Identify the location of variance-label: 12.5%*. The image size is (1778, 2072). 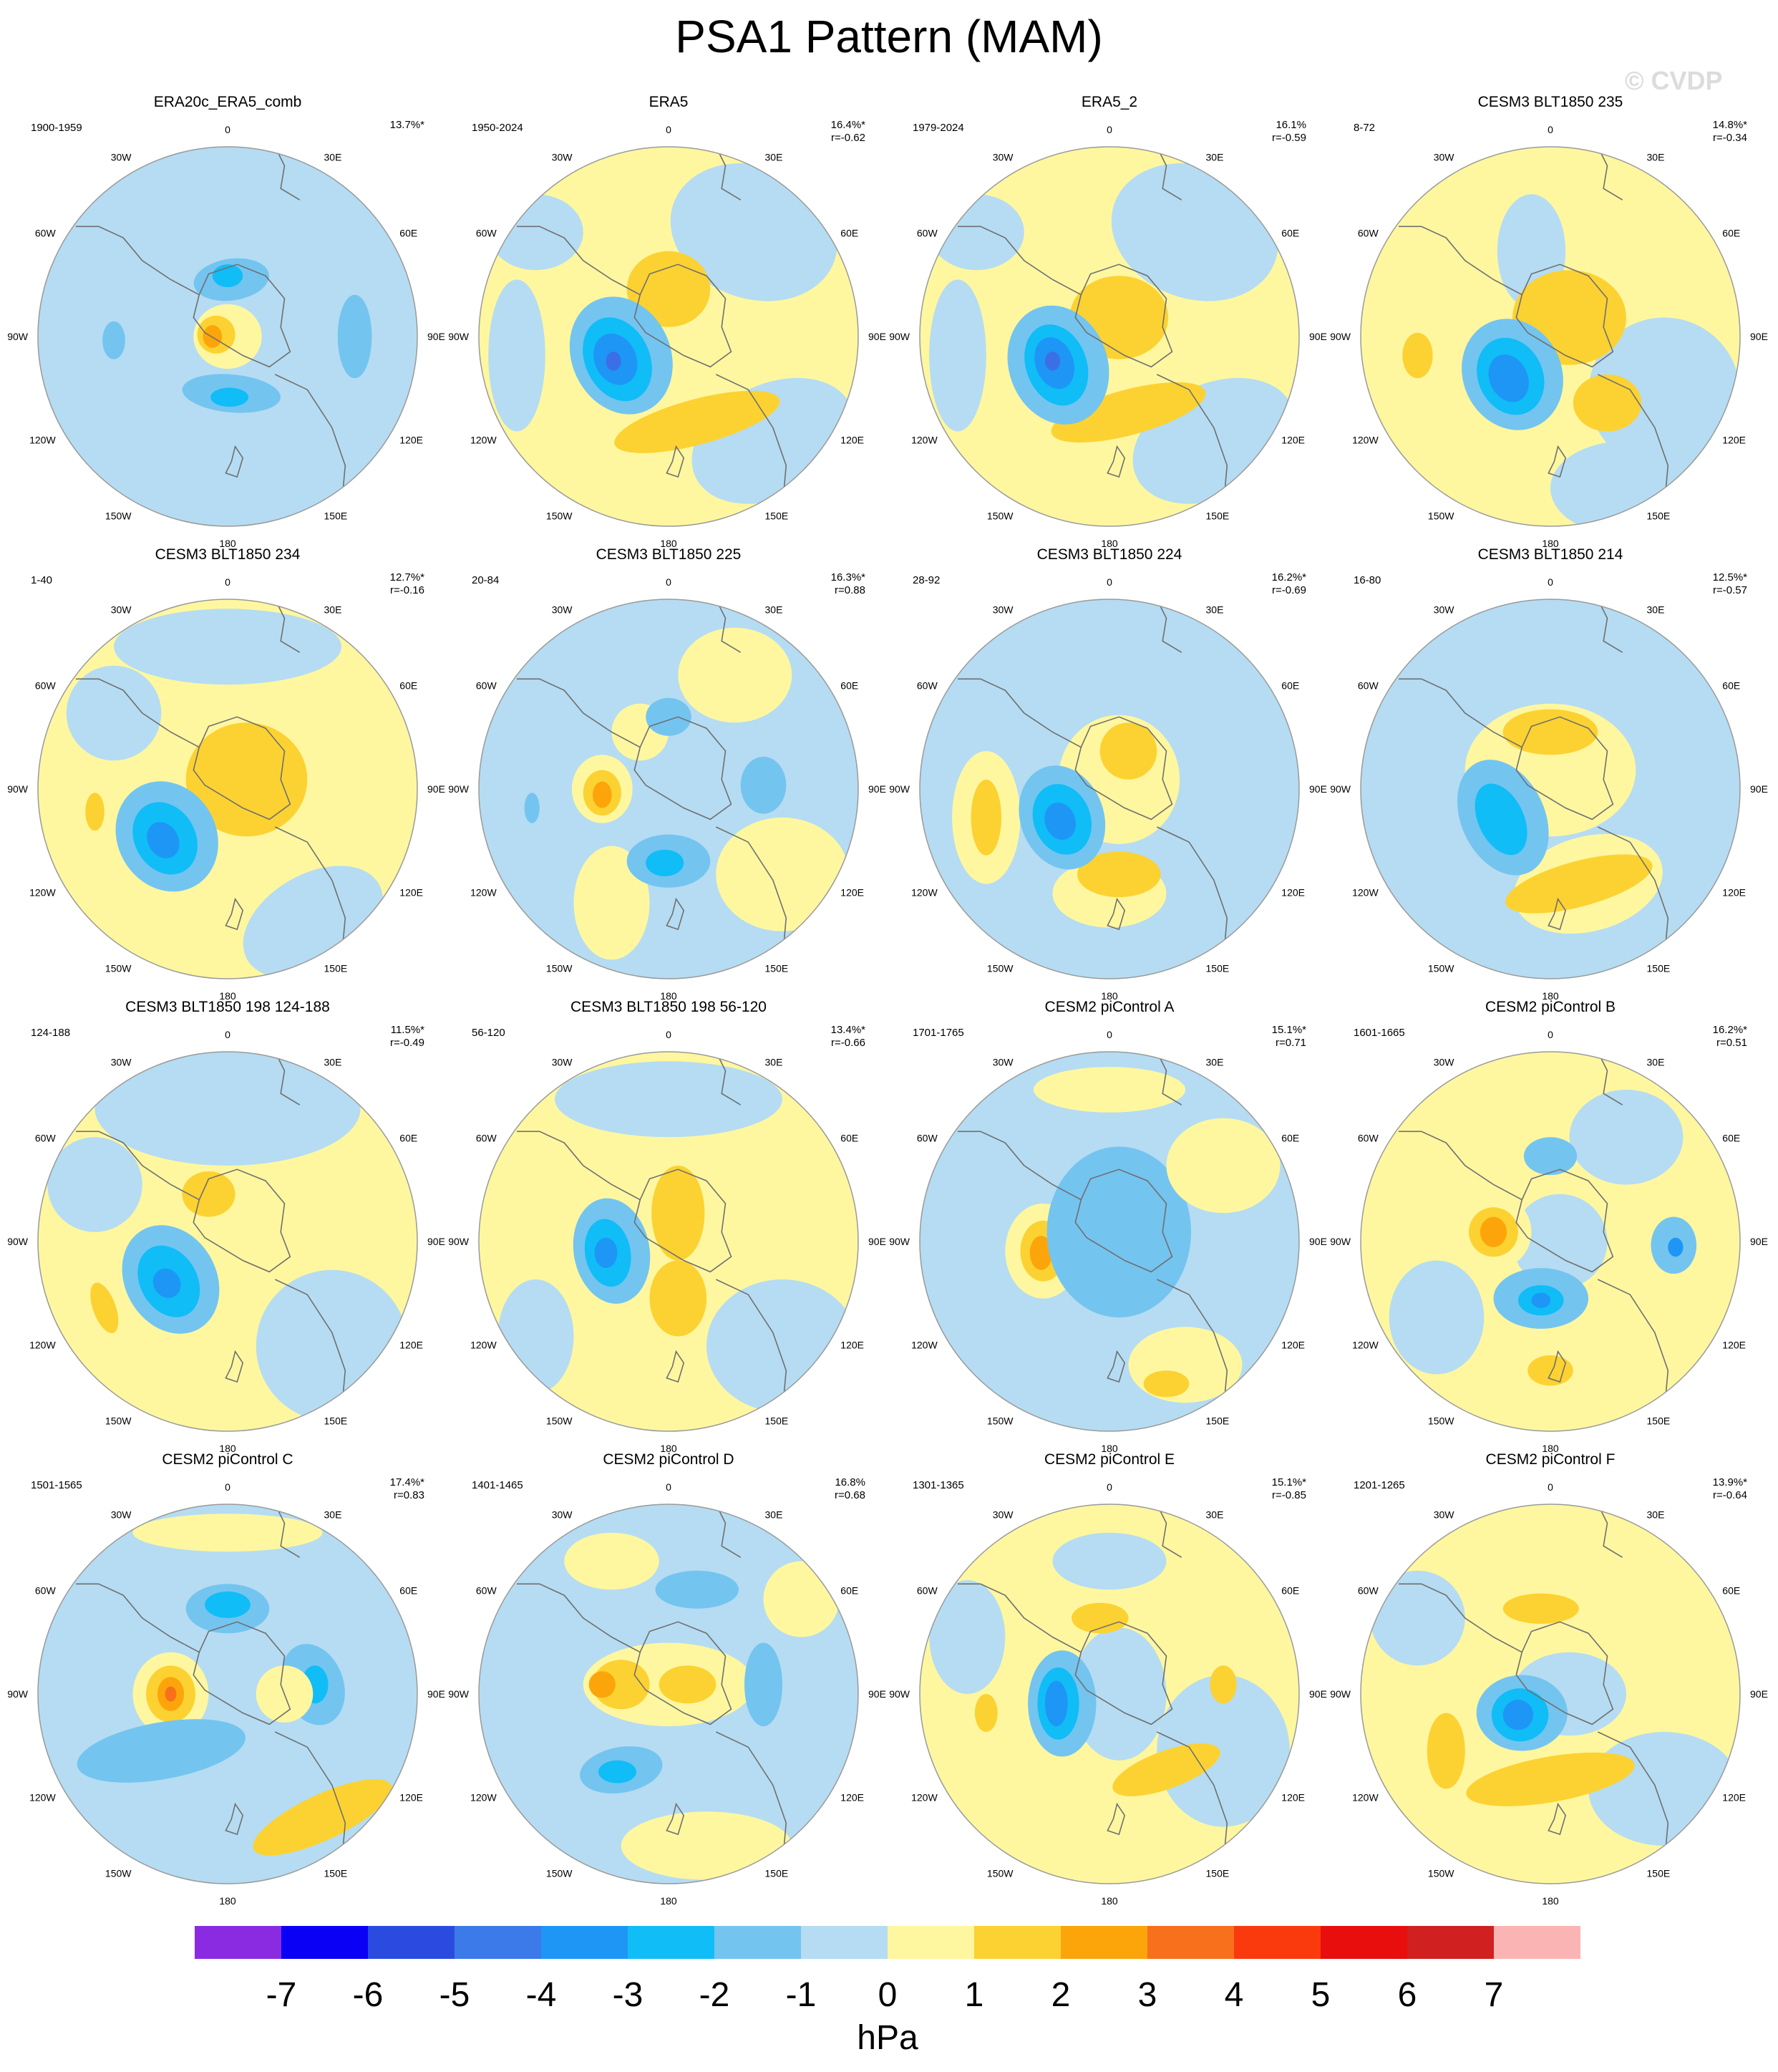
(1731, 577).